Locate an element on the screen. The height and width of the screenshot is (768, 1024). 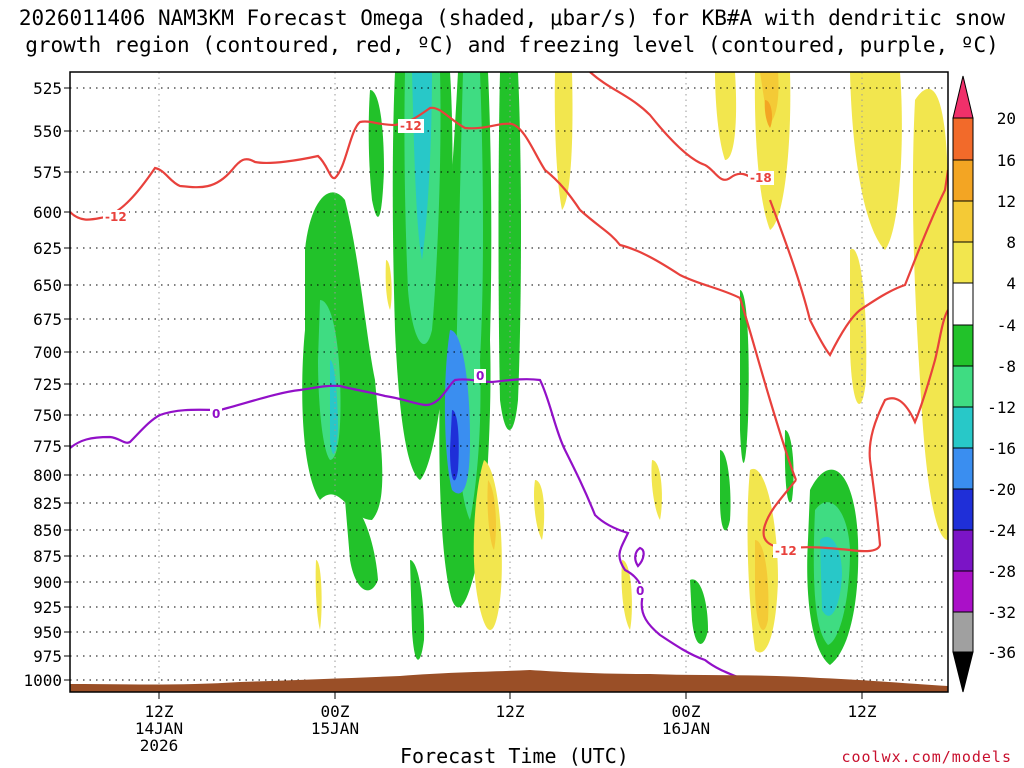
pressure-tick-label: 900 is located at coordinates (47, 582).